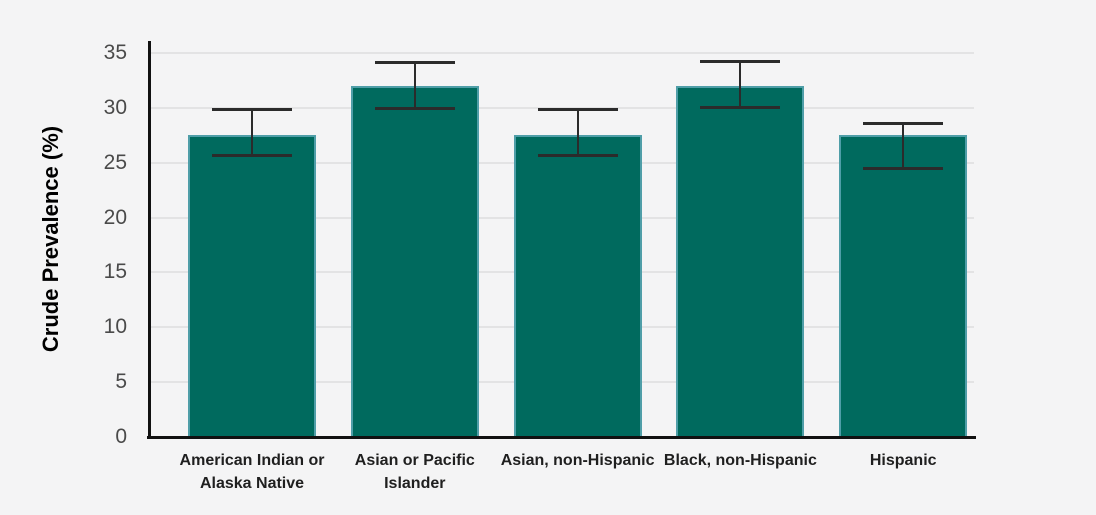 Image resolution: width=1096 pixels, height=515 pixels. I want to click on x-category-label-0: American Indian or Alaska Native, so click(252, 472).